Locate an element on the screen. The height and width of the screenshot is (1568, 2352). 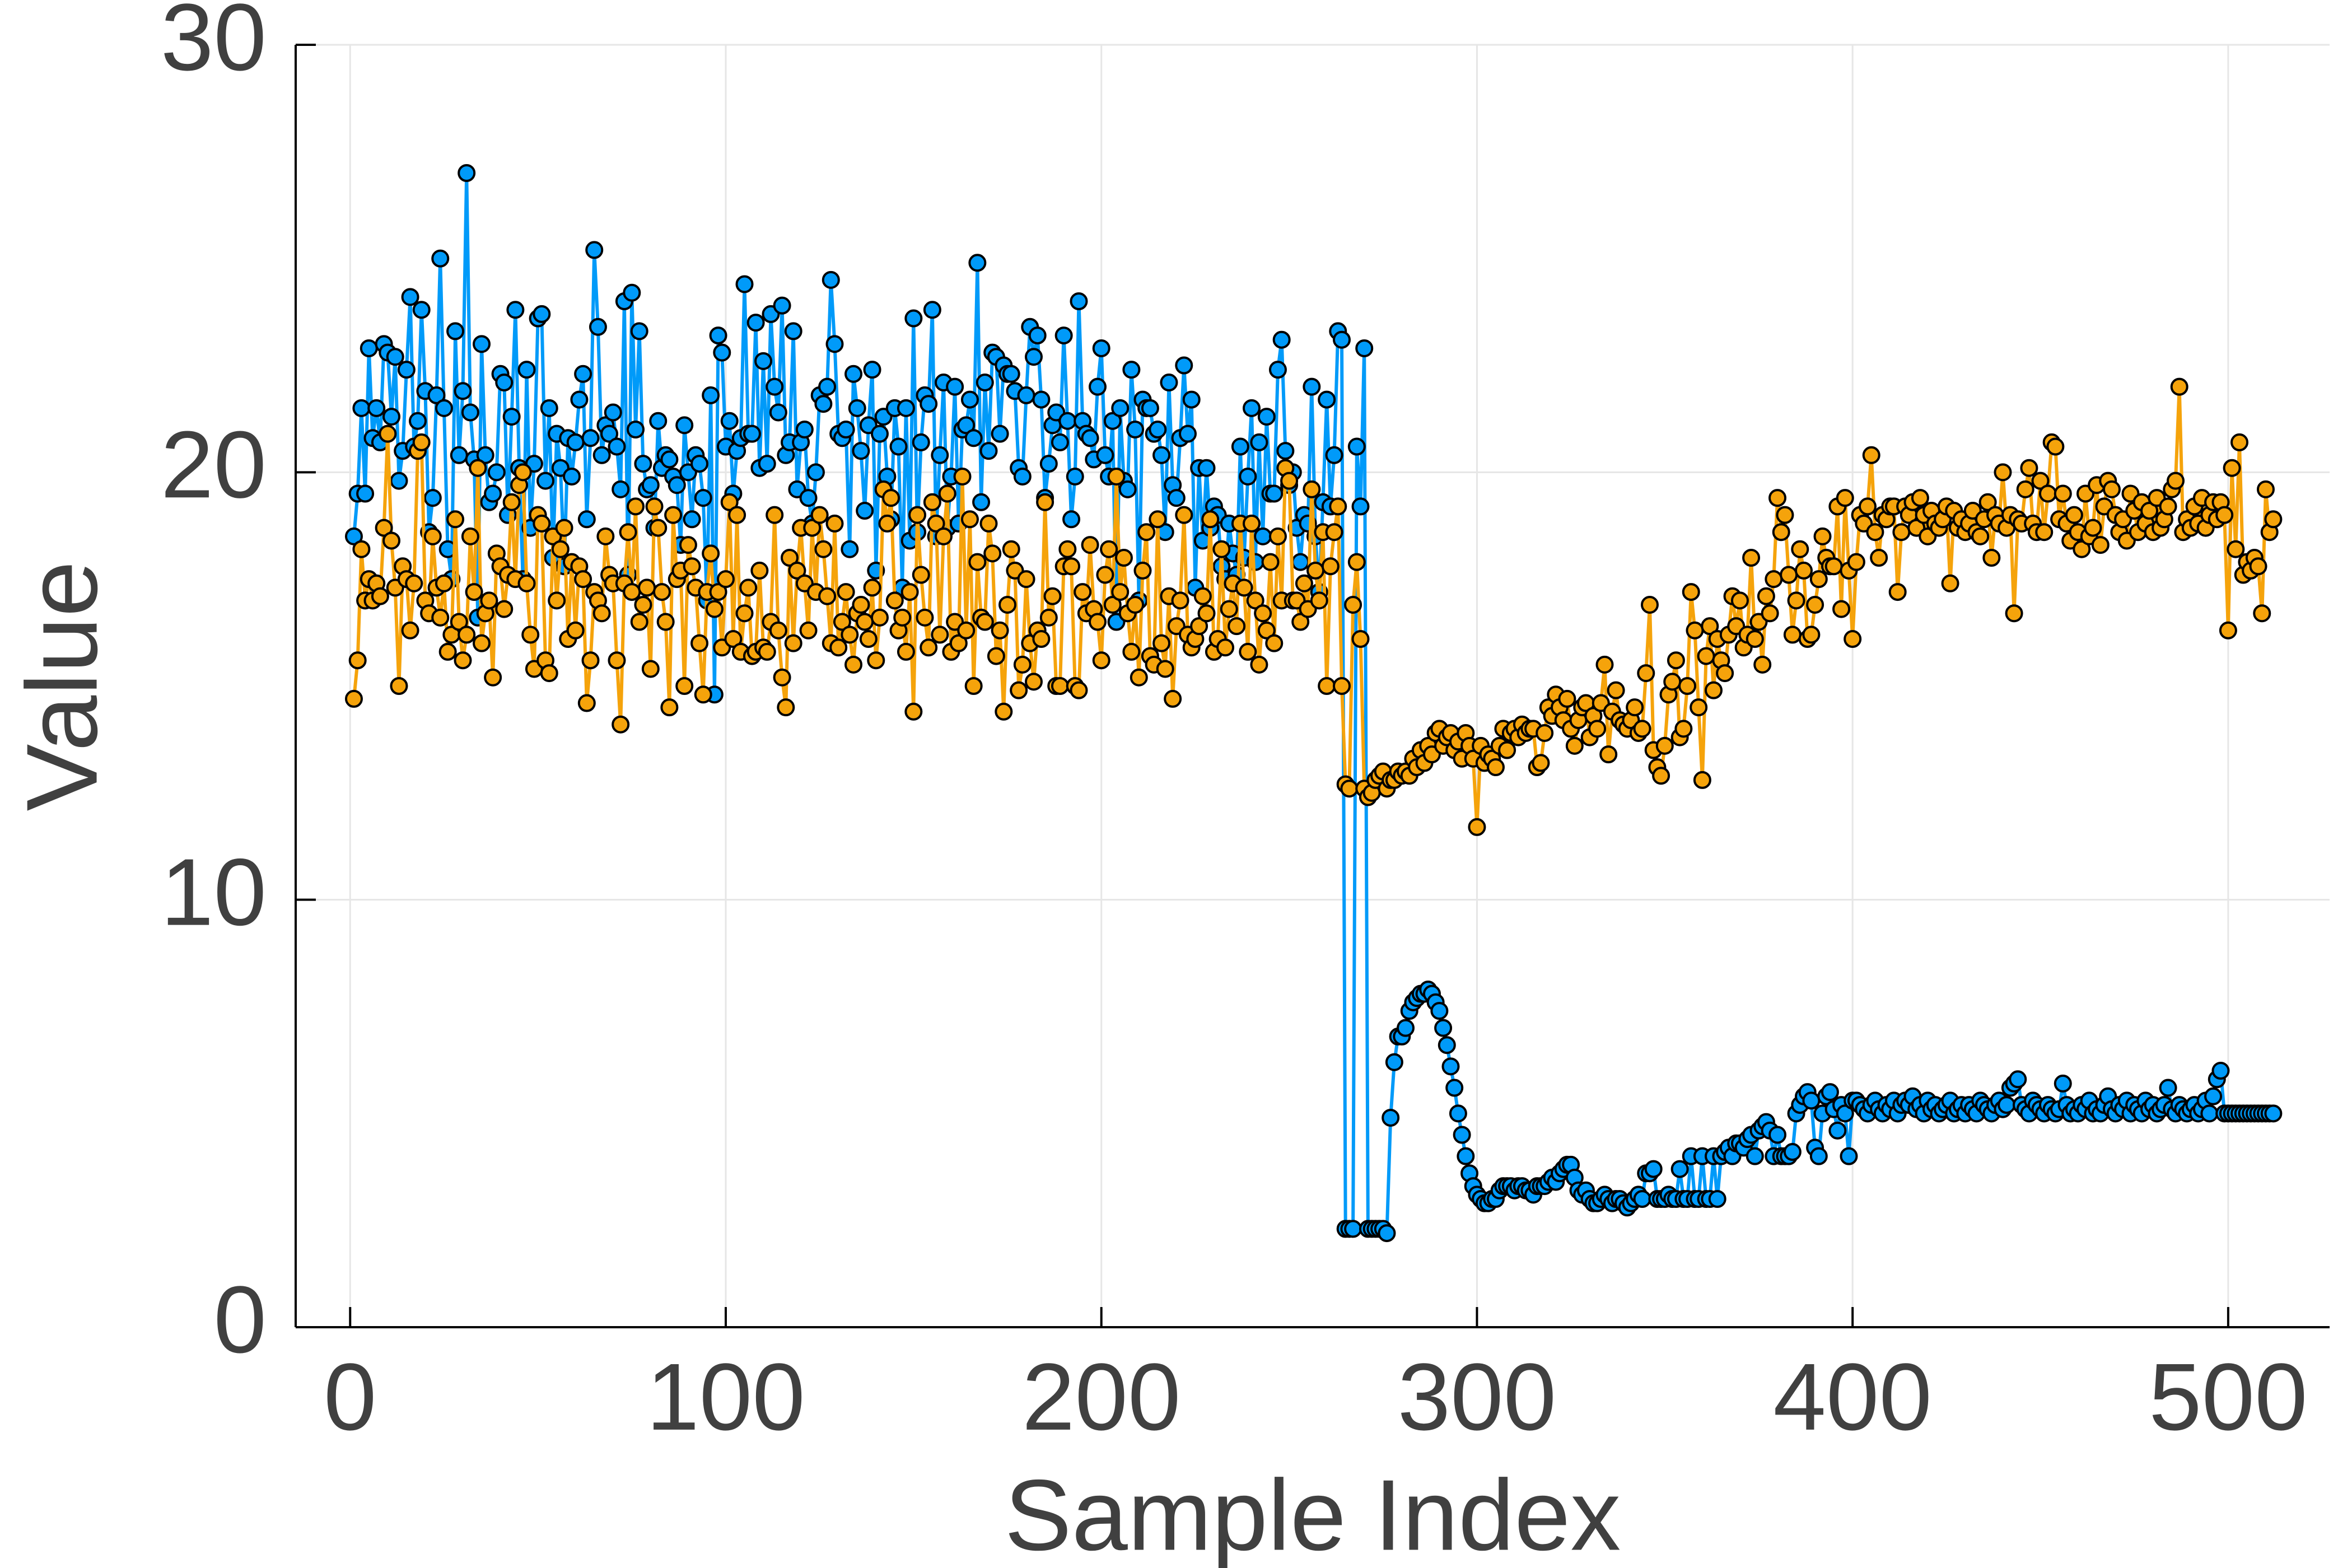
x-tick-label: 0 is located at coordinates (351, 1397).